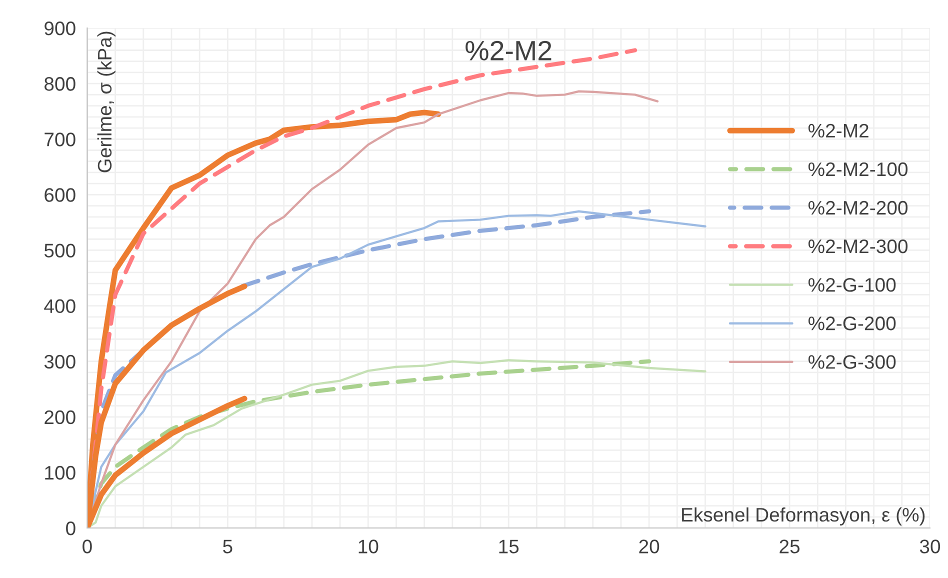  What do you see at coordinates (71, 528) in the screenshot?
I see `y-tick-label: 0` at bounding box center [71, 528].